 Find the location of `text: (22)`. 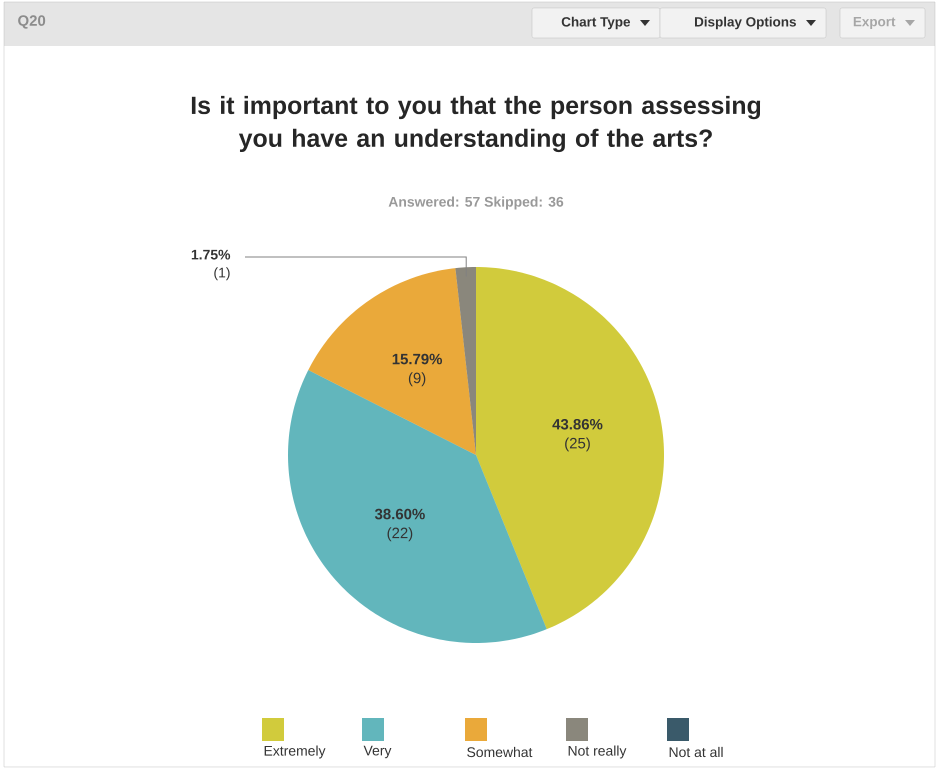

text: (22) is located at coordinates (400, 534).